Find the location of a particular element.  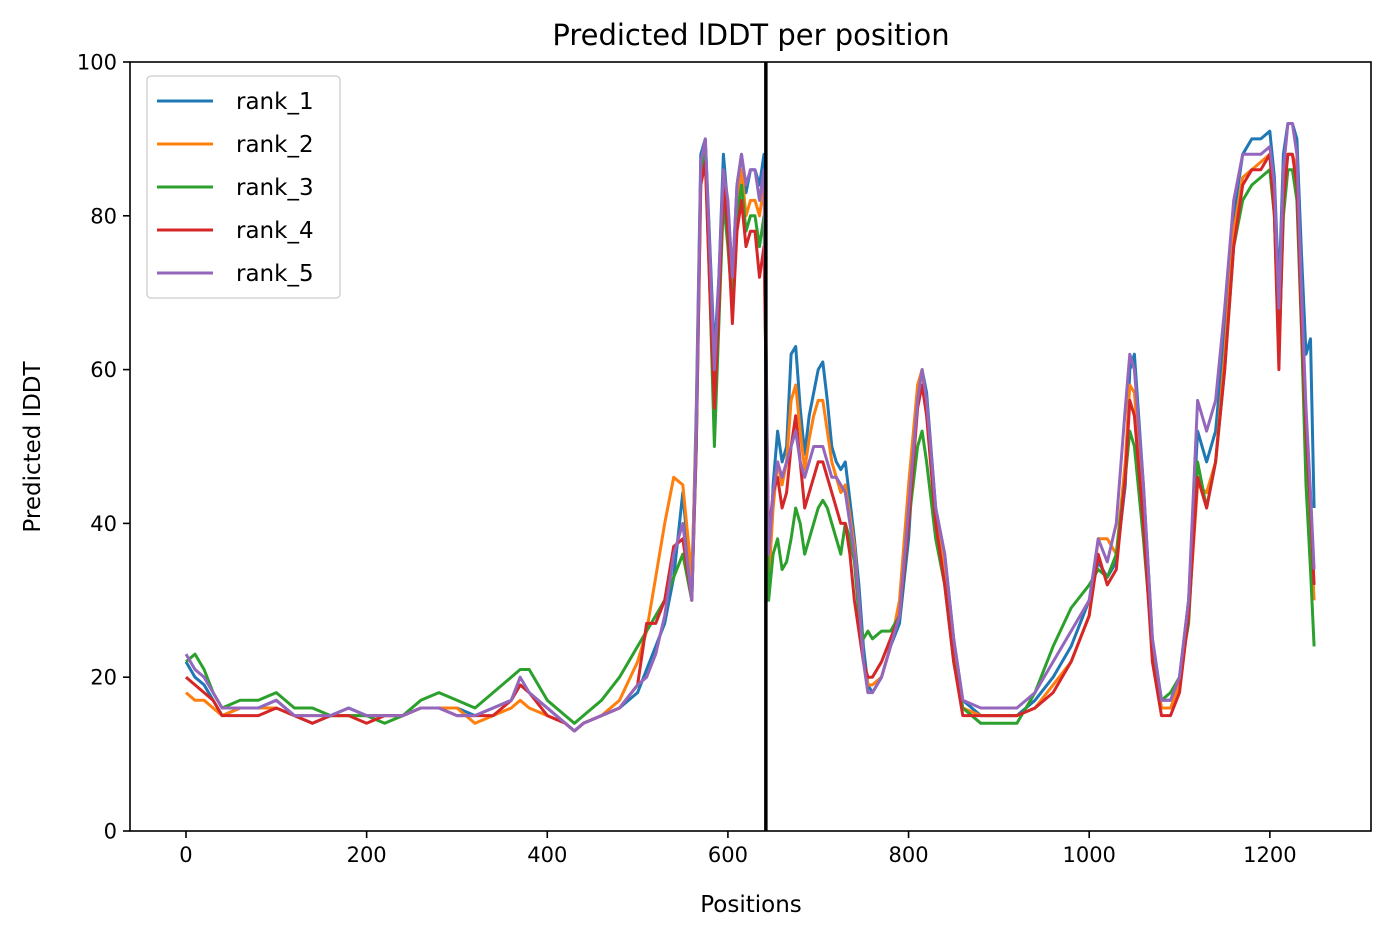

legend-label-rank_1: rank_1 is located at coordinates (275, 102).